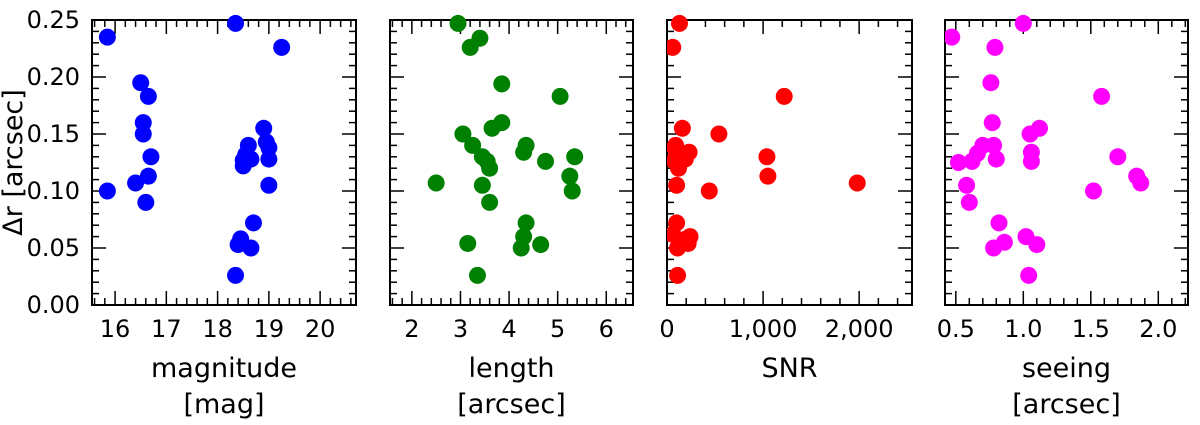 The image size is (1200, 425). I want to click on x-tick-label: 20, so click(320, 329).